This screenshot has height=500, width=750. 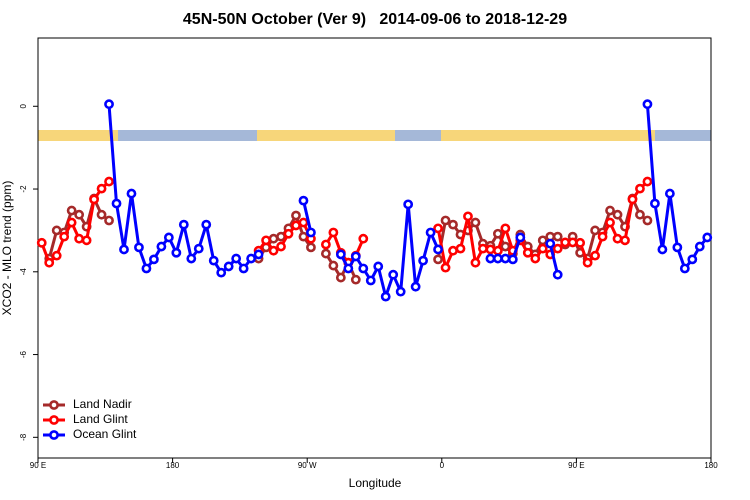 I want to click on ocean-band, so click(x=187, y=135).